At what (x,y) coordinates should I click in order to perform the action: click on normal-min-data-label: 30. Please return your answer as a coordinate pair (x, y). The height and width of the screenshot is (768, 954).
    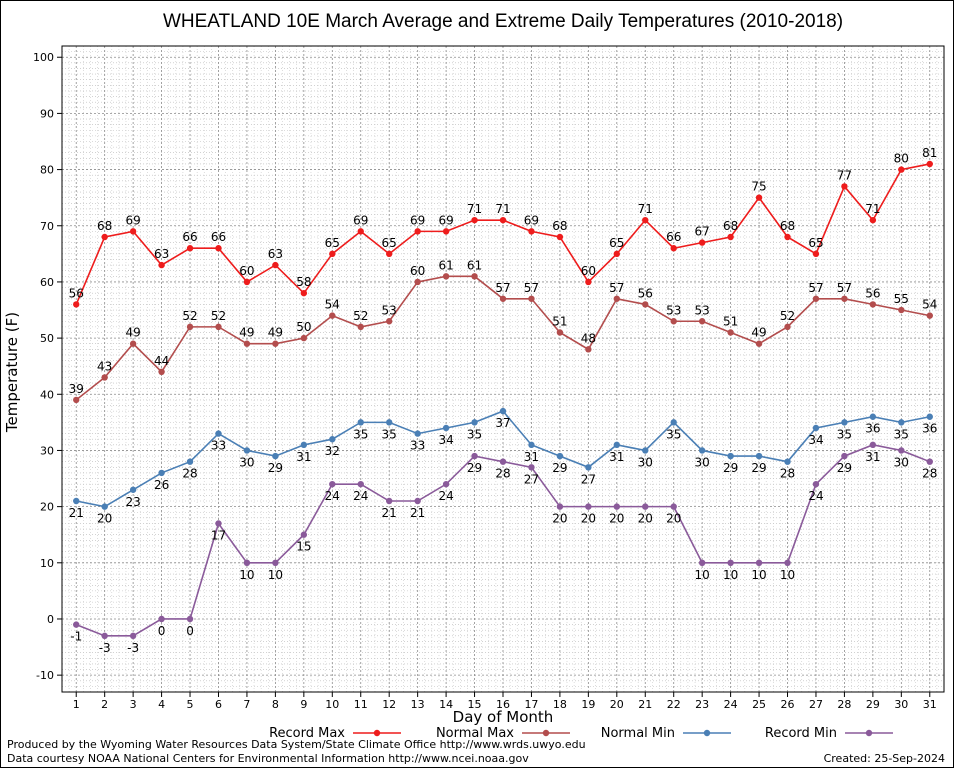
    Looking at the image, I should click on (246, 462).